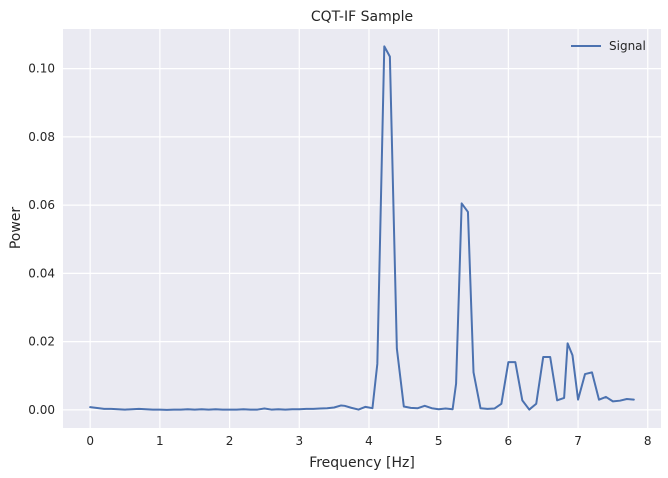 This screenshot has height=478, width=668. I want to click on x-tick-label: 6, so click(509, 441).